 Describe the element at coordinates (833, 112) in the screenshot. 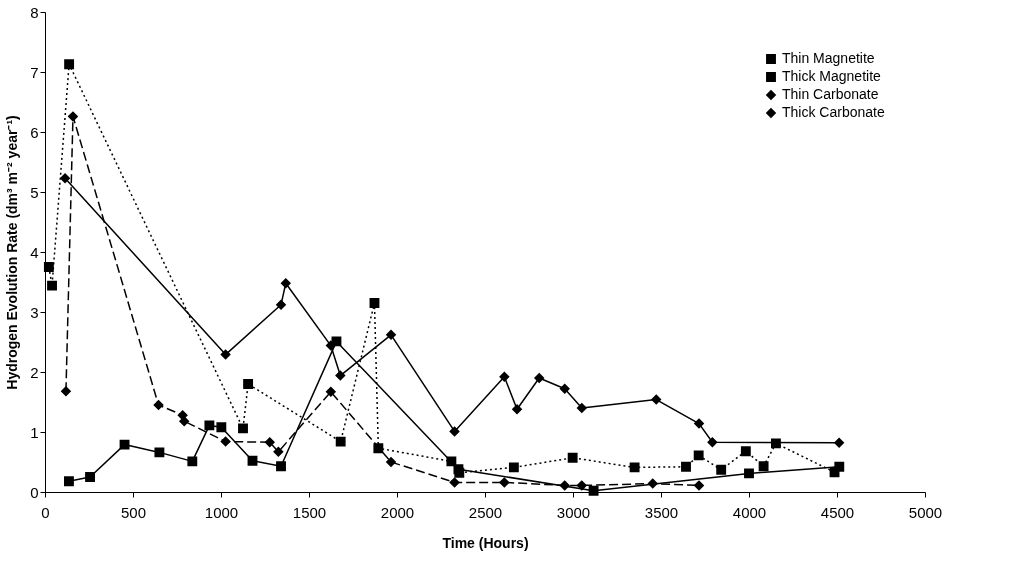

I see `legend-label: Thick Carbonate` at that location.